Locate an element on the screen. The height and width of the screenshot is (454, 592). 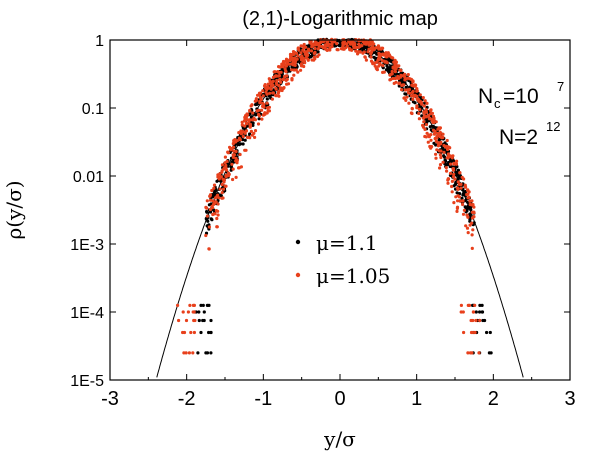
annotation-n: N=2 12 is located at coordinates (529, 134).